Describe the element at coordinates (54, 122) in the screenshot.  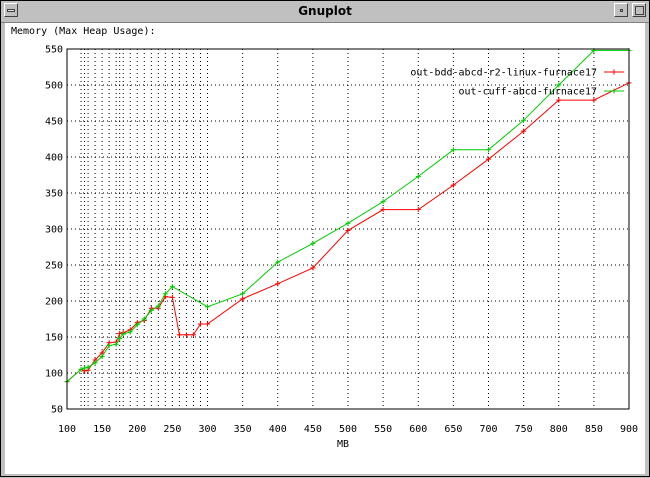
I see `y-tick-label: 450` at that location.